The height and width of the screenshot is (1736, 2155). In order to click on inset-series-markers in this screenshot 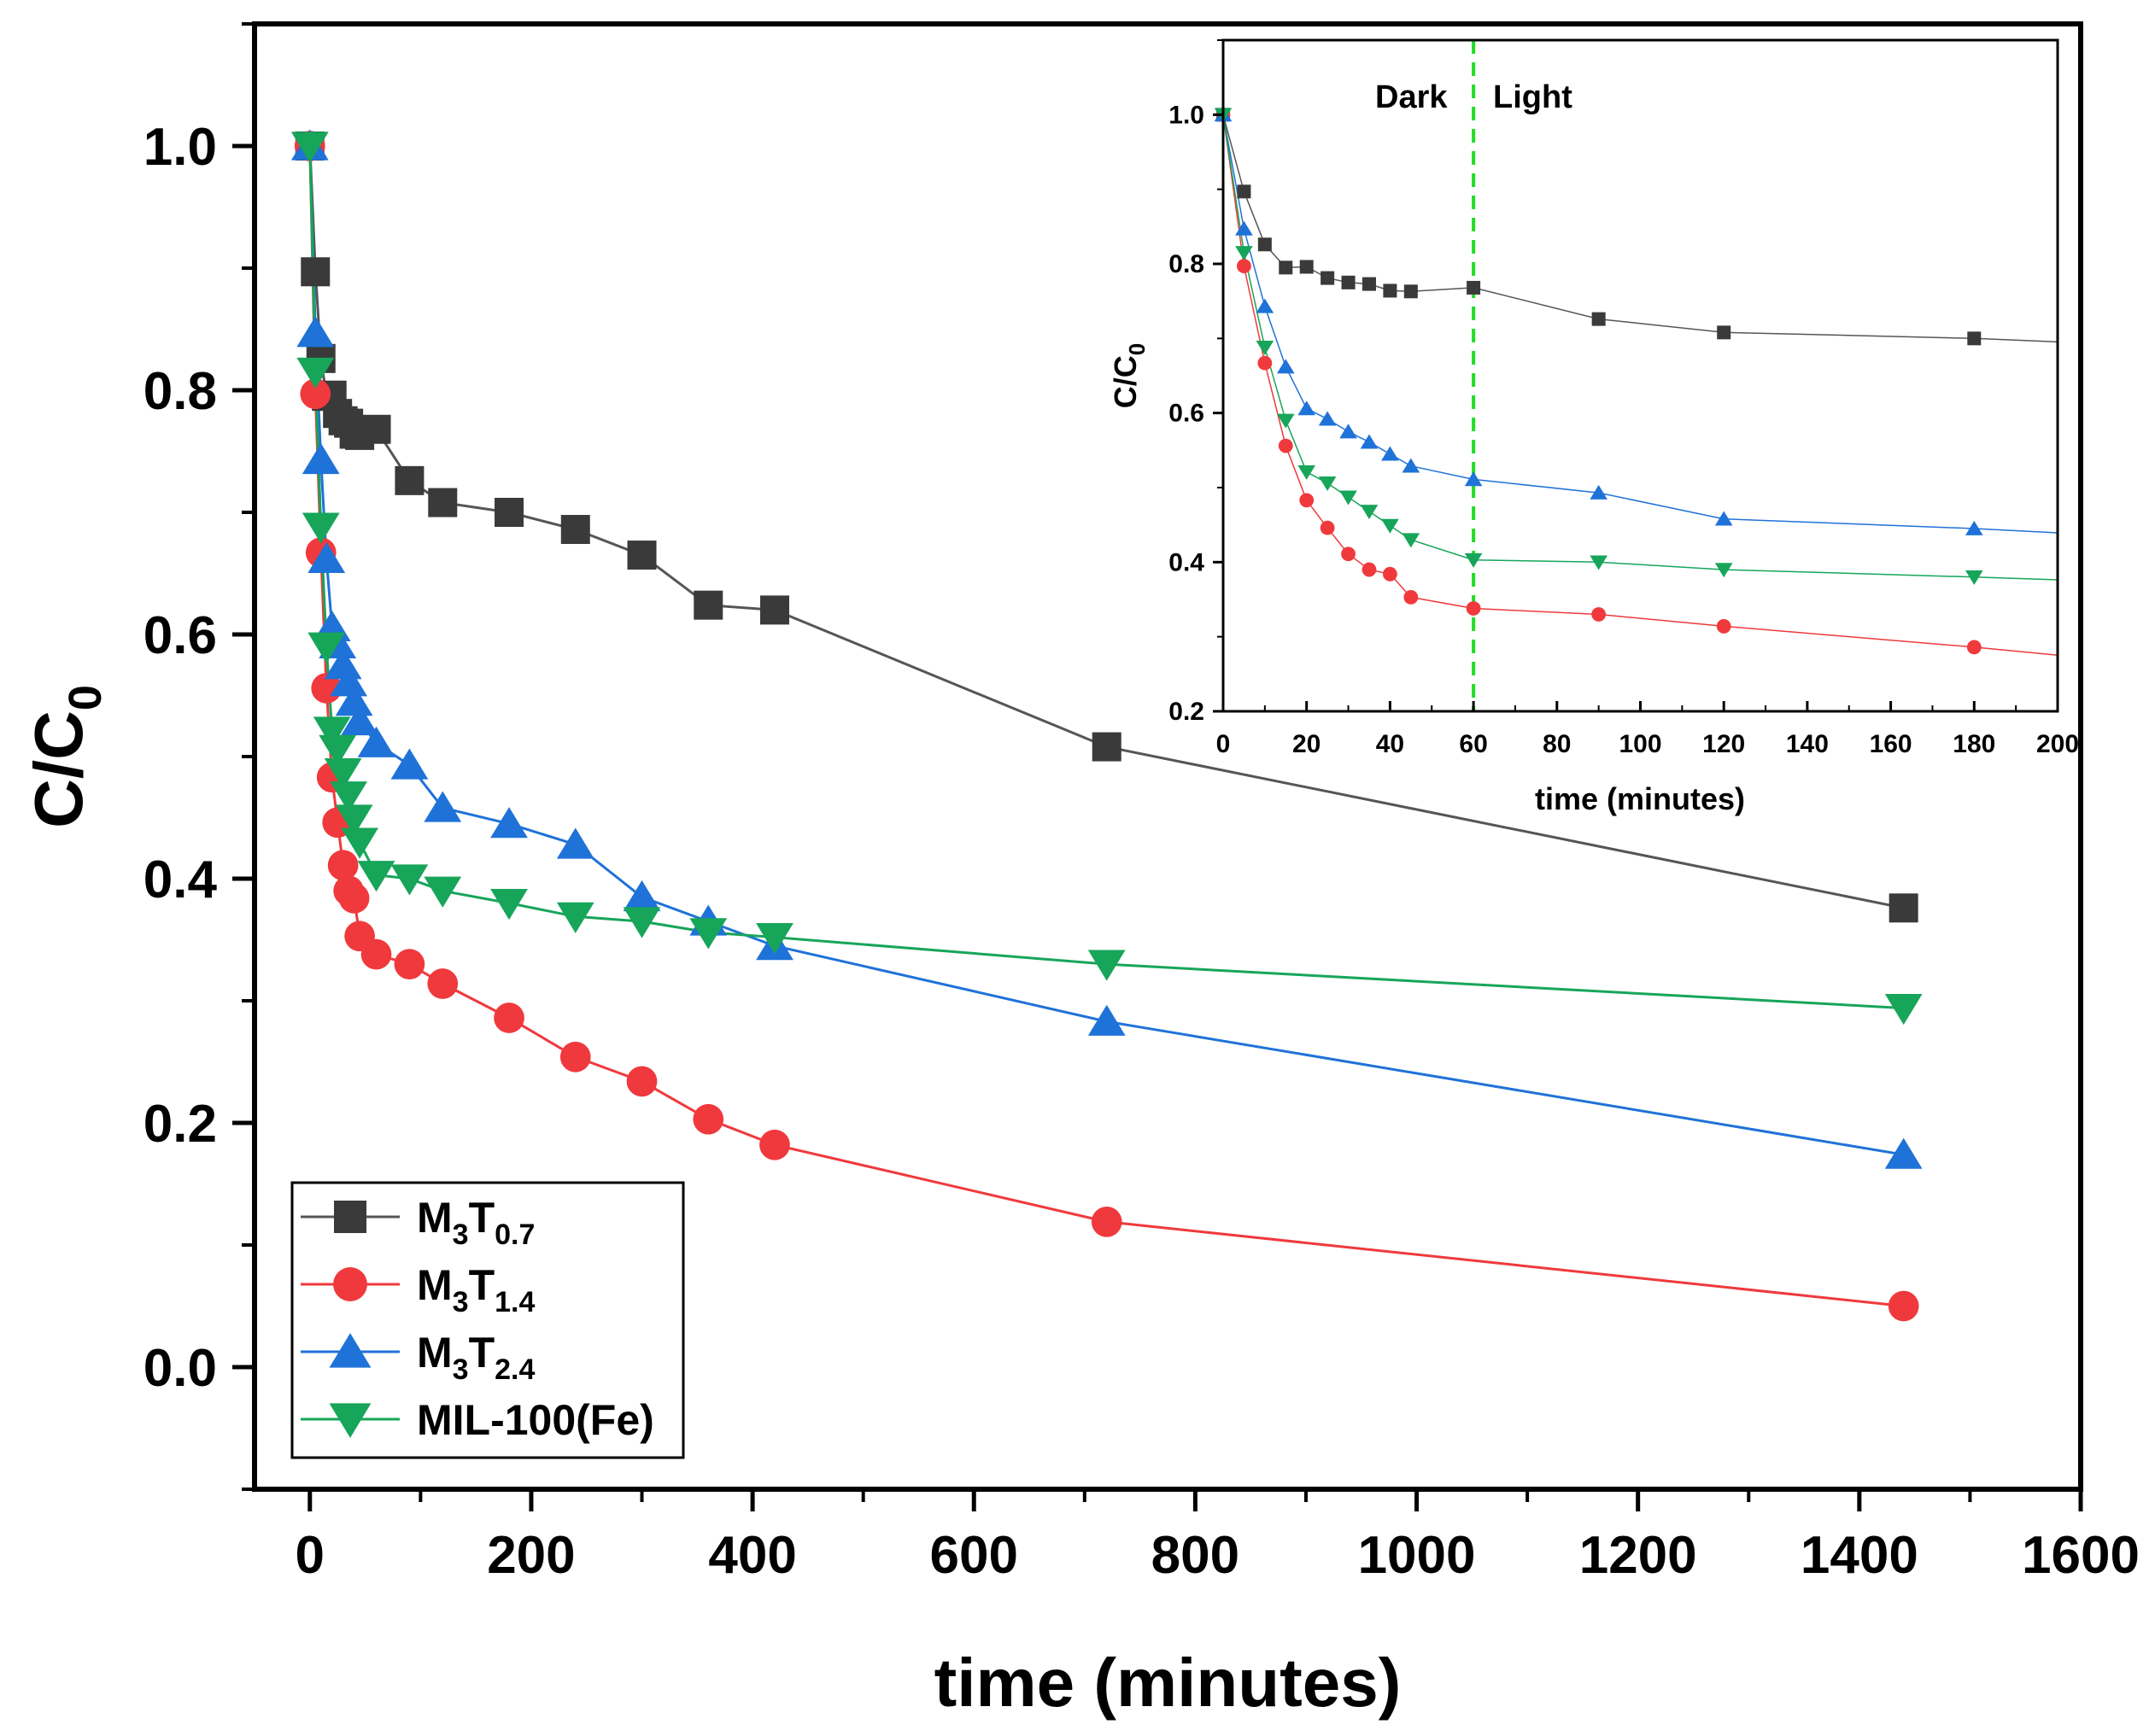, I will do `click(1598, 381)`.